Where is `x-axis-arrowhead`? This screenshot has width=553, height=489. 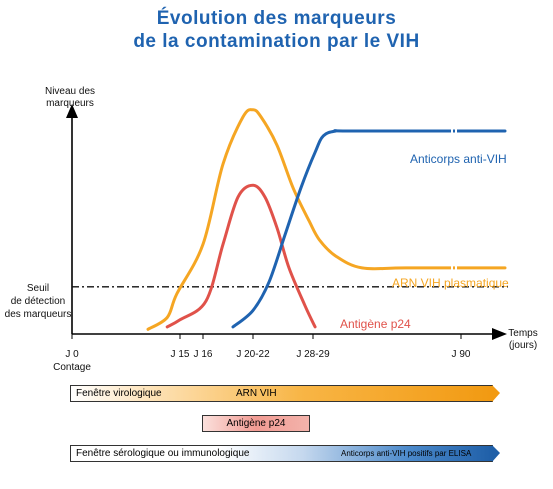 x-axis-arrowhead is located at coordinates (499, 334).